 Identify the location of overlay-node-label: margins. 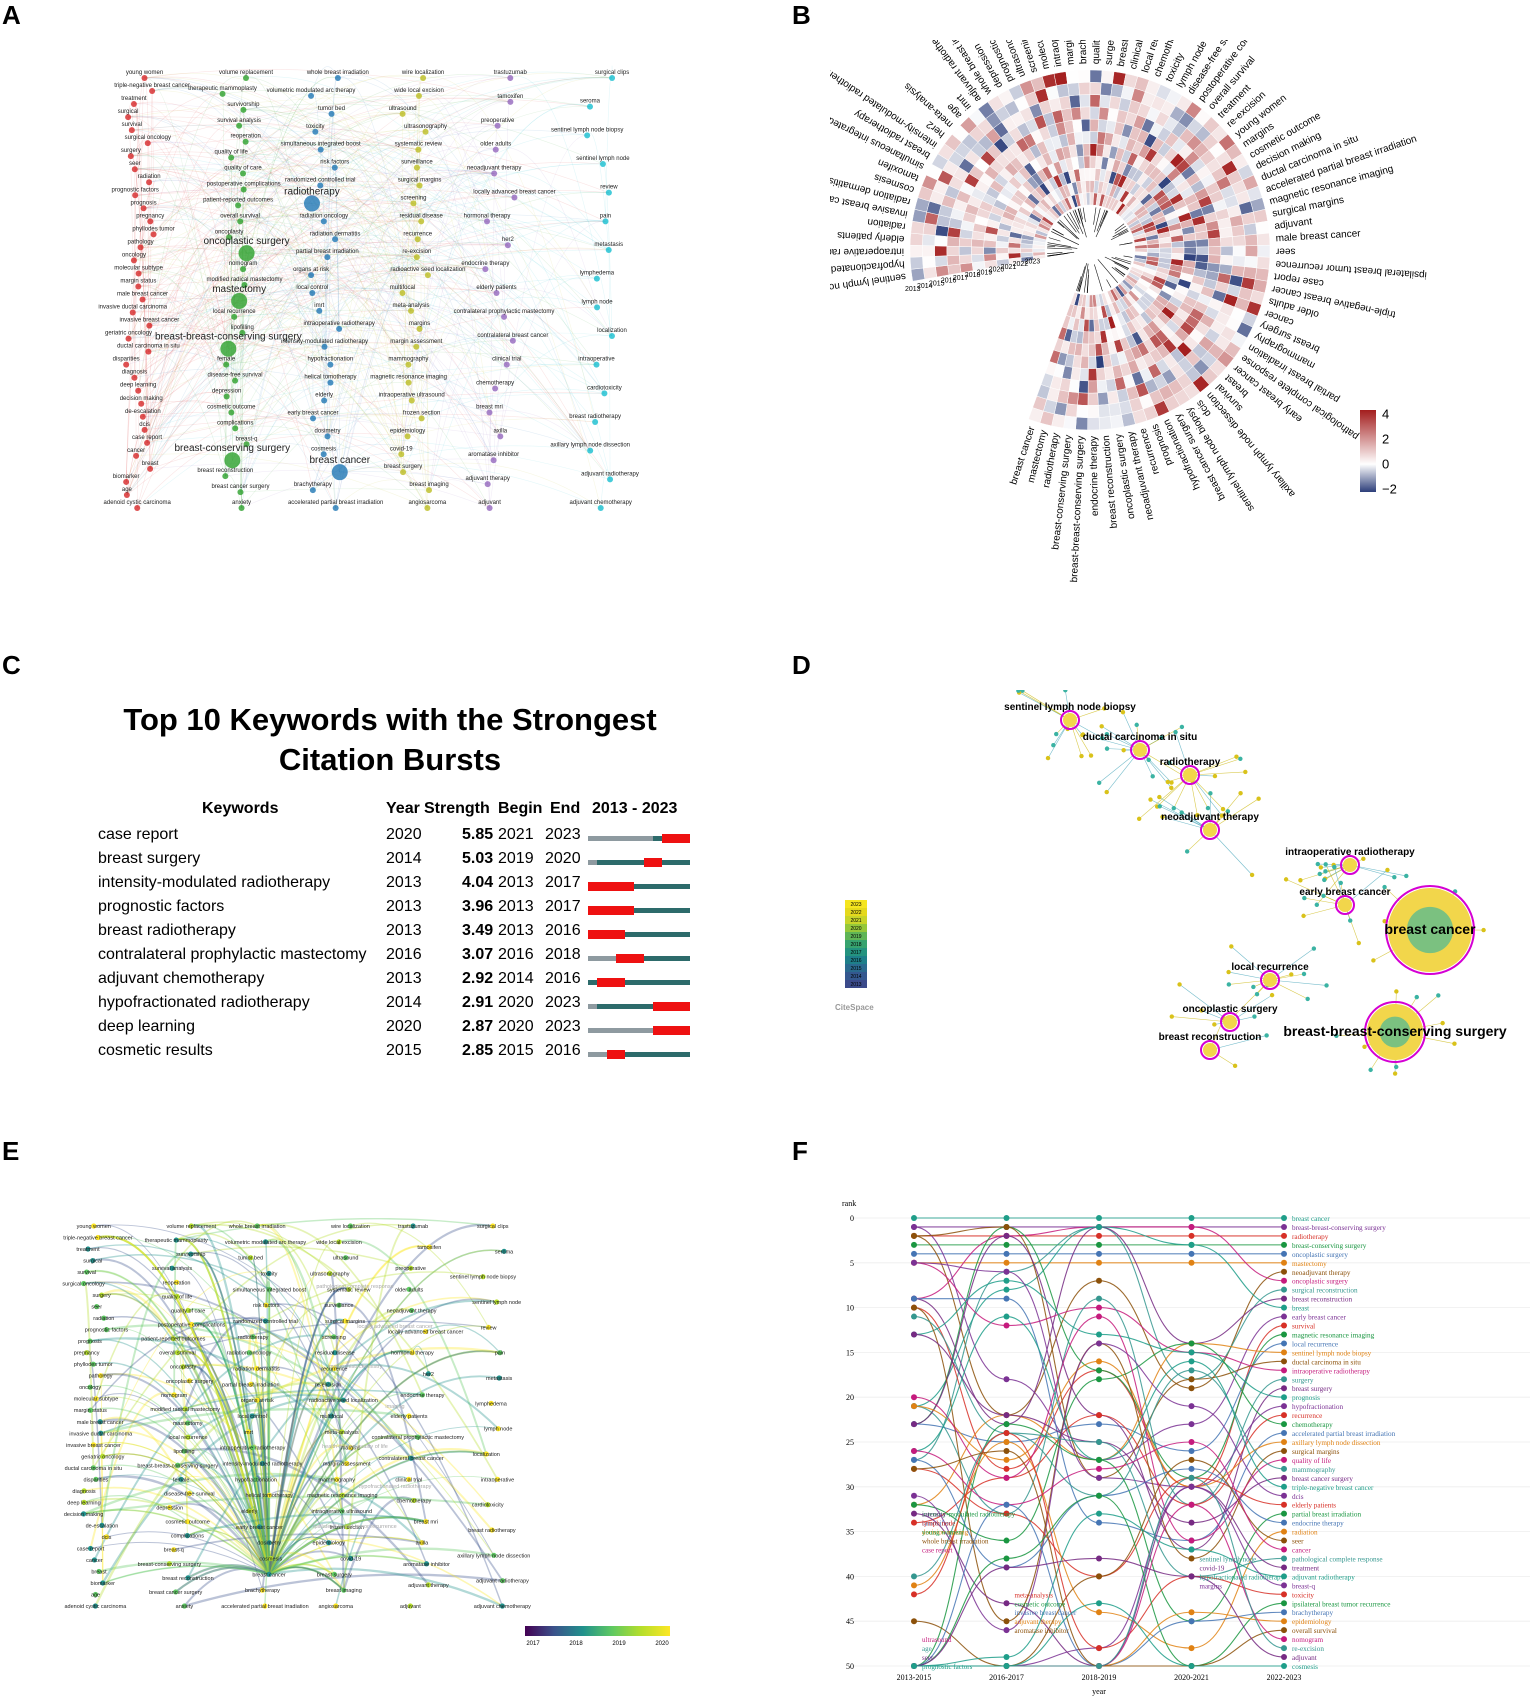
(351, 1449).